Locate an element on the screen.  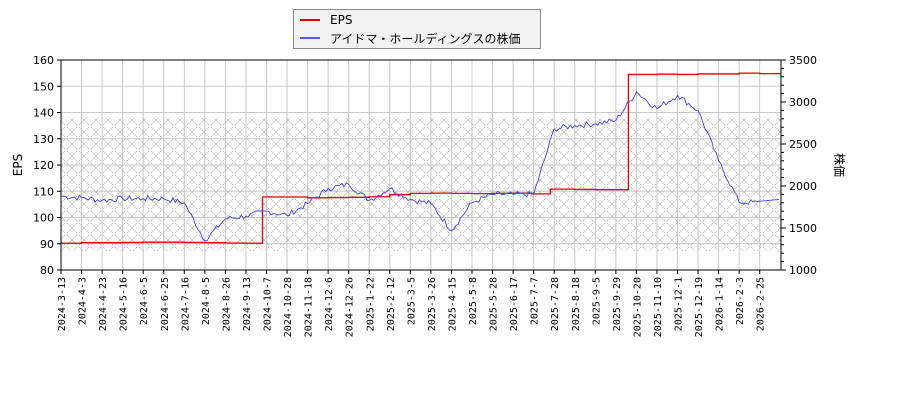
left-axis: 80 90 100 110 120 130 140 150 160 is located at coordinates (47, 165).